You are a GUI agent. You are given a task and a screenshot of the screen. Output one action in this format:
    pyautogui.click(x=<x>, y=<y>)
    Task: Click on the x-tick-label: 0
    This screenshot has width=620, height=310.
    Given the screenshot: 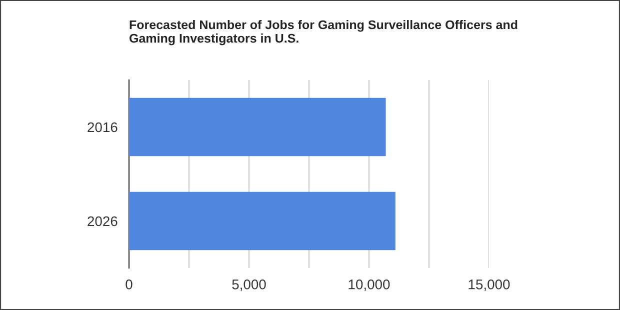 What is the action you would take?
    pyautogui.click(x=129, y=284)
    